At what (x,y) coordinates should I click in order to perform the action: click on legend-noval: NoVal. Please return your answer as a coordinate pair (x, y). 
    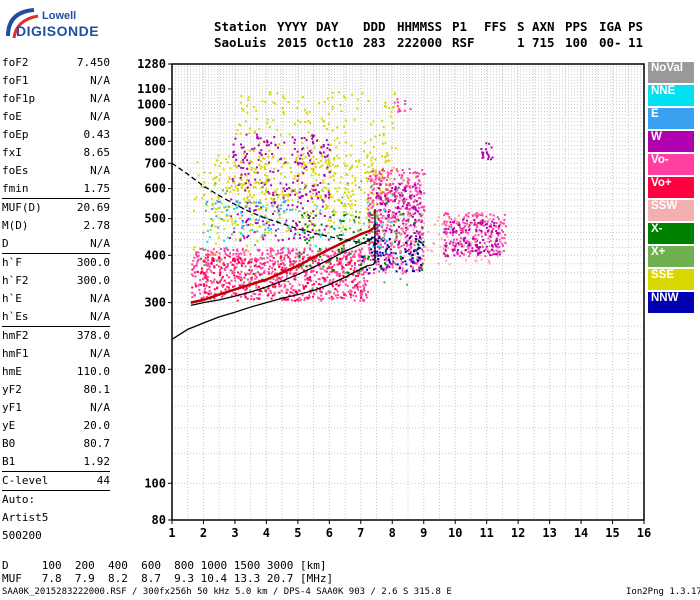
    Looking at the image, I should click on (671, 72).